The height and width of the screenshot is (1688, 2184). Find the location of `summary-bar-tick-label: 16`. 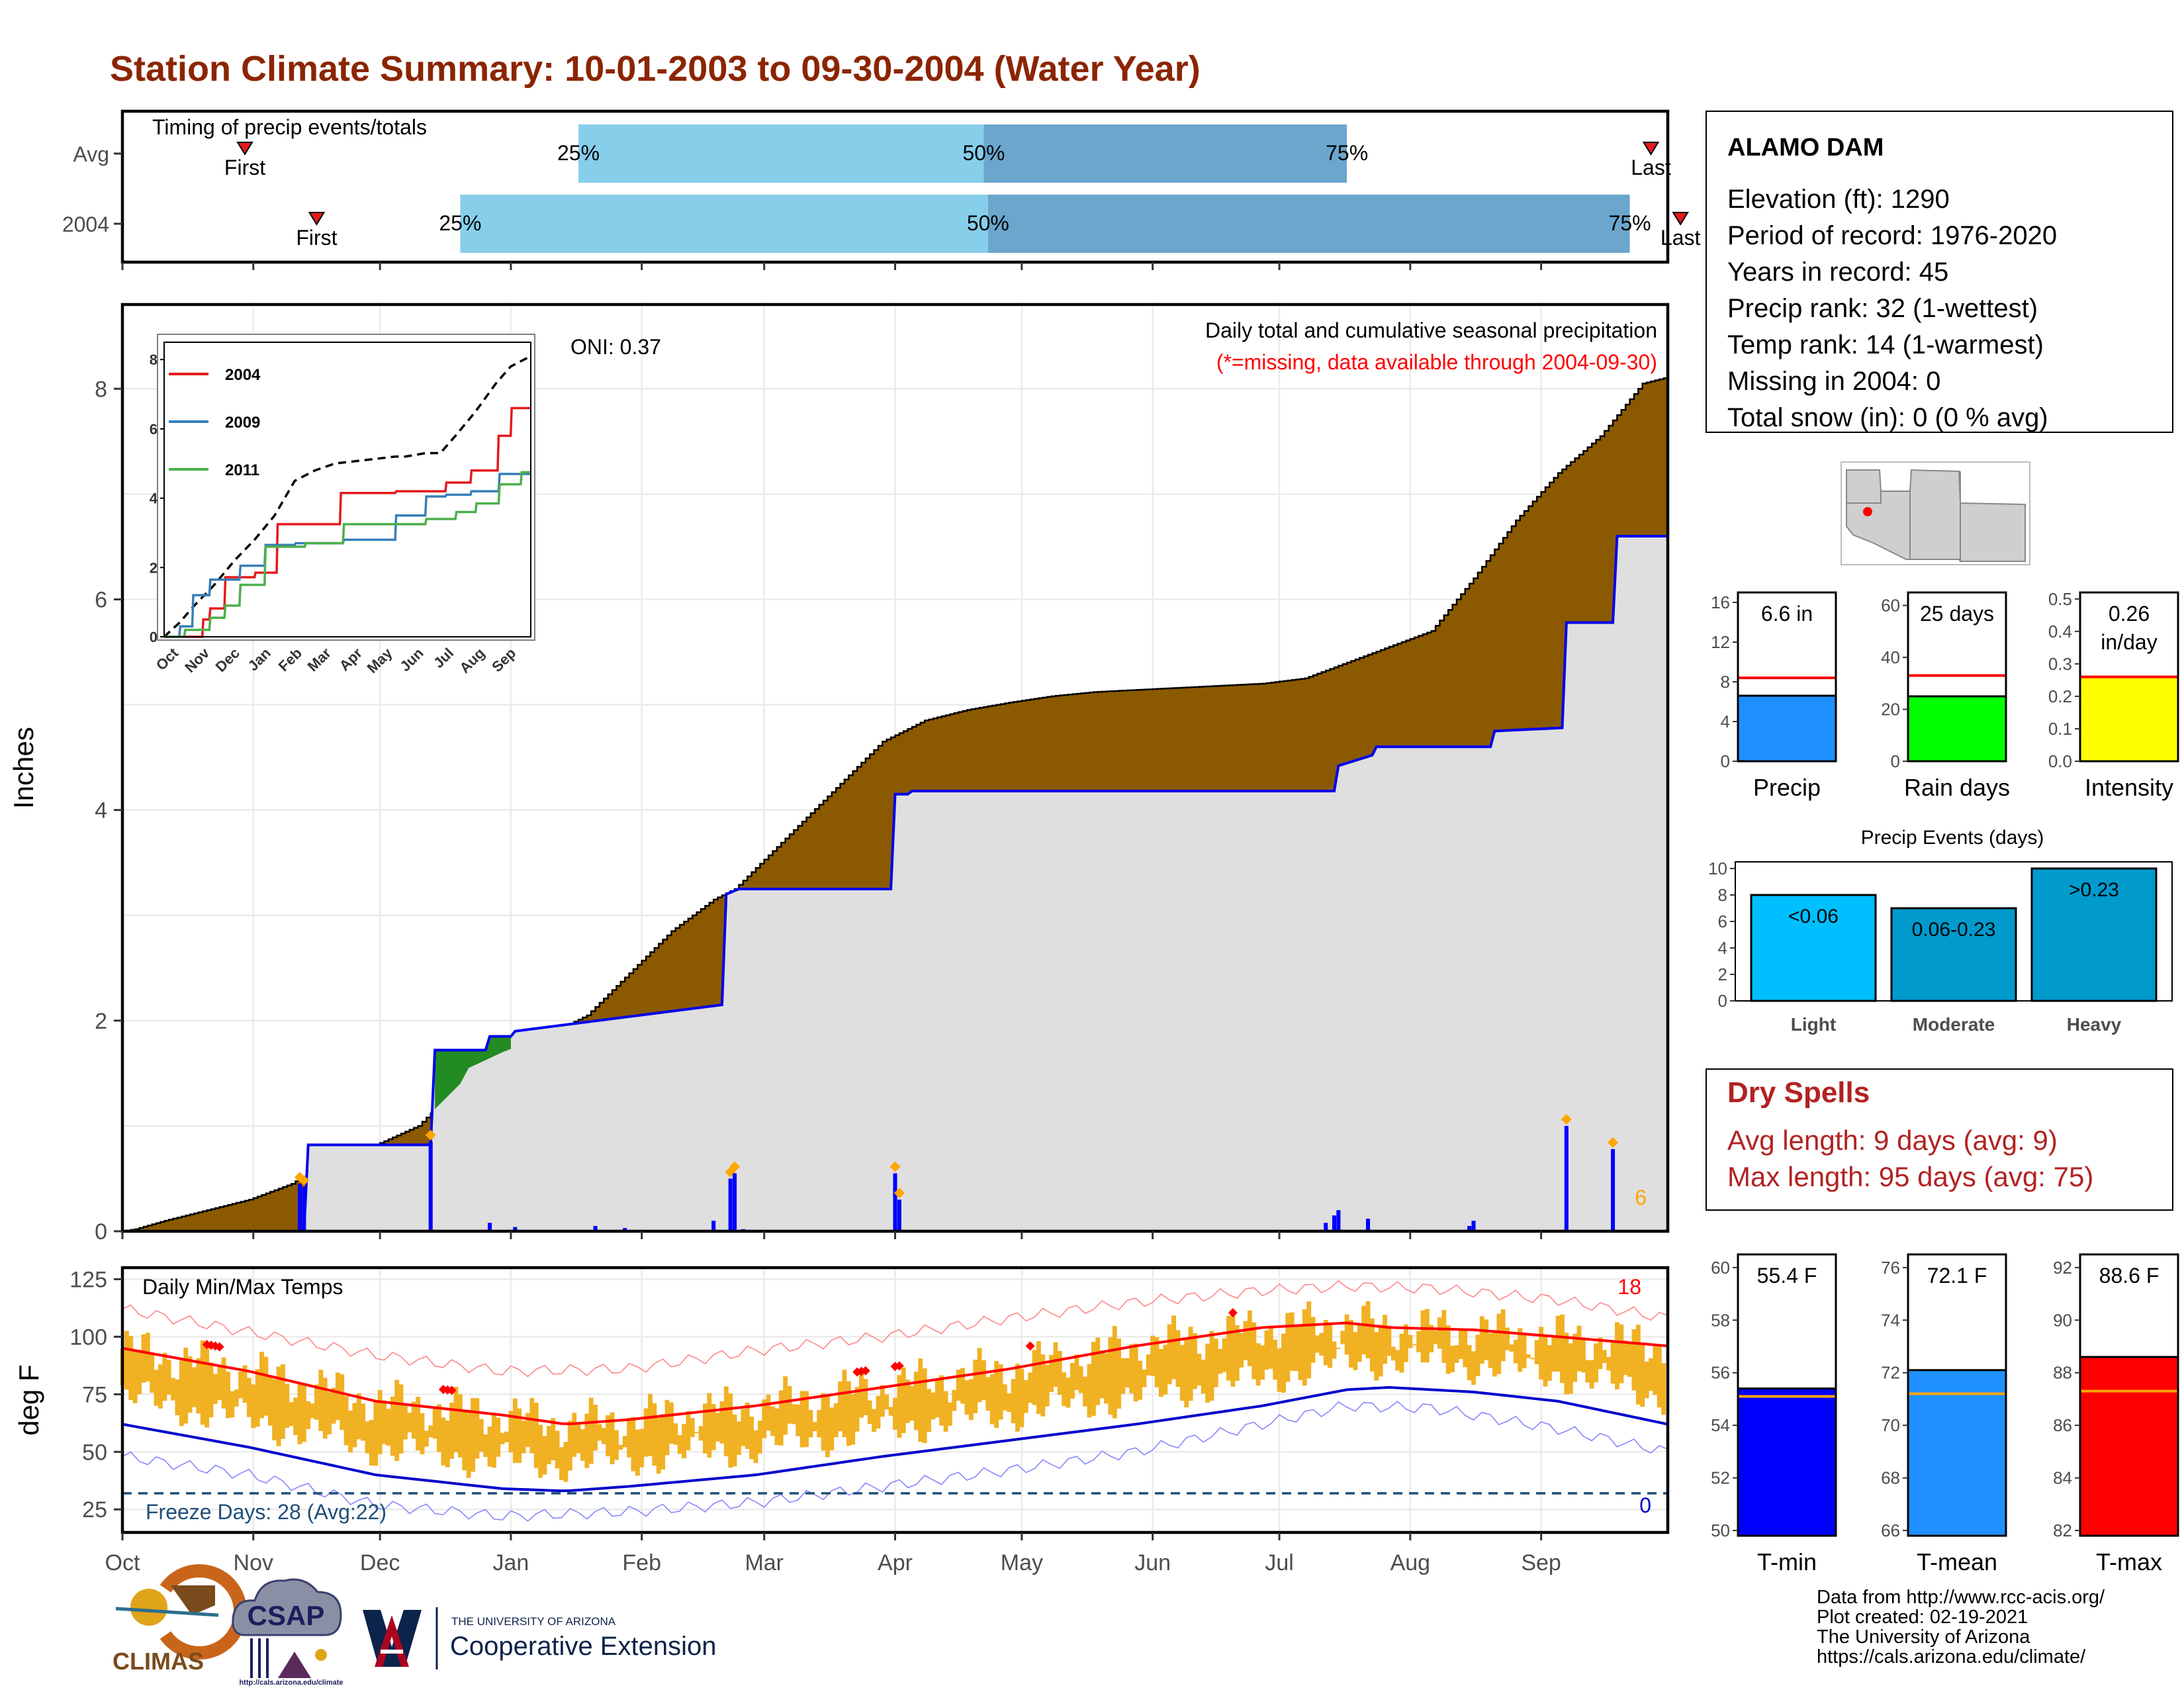

summary-bar-tick-label: 16 is located at coordinates (1720, 602).